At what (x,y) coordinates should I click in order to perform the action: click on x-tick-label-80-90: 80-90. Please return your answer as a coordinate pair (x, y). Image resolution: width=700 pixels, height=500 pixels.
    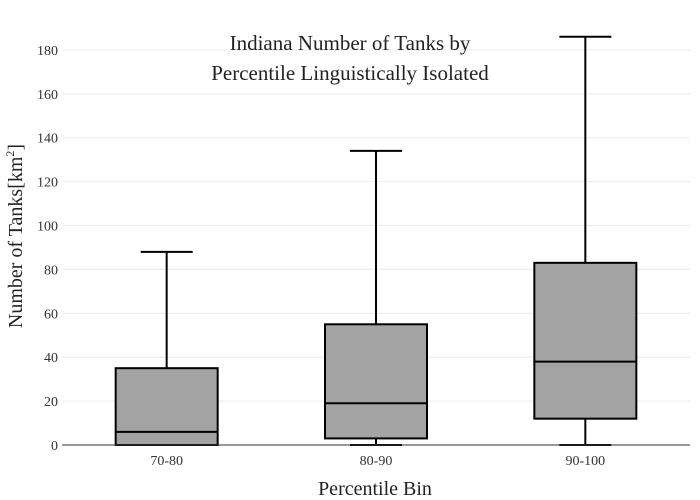
    Looking at the image, I should click on (376, 461).